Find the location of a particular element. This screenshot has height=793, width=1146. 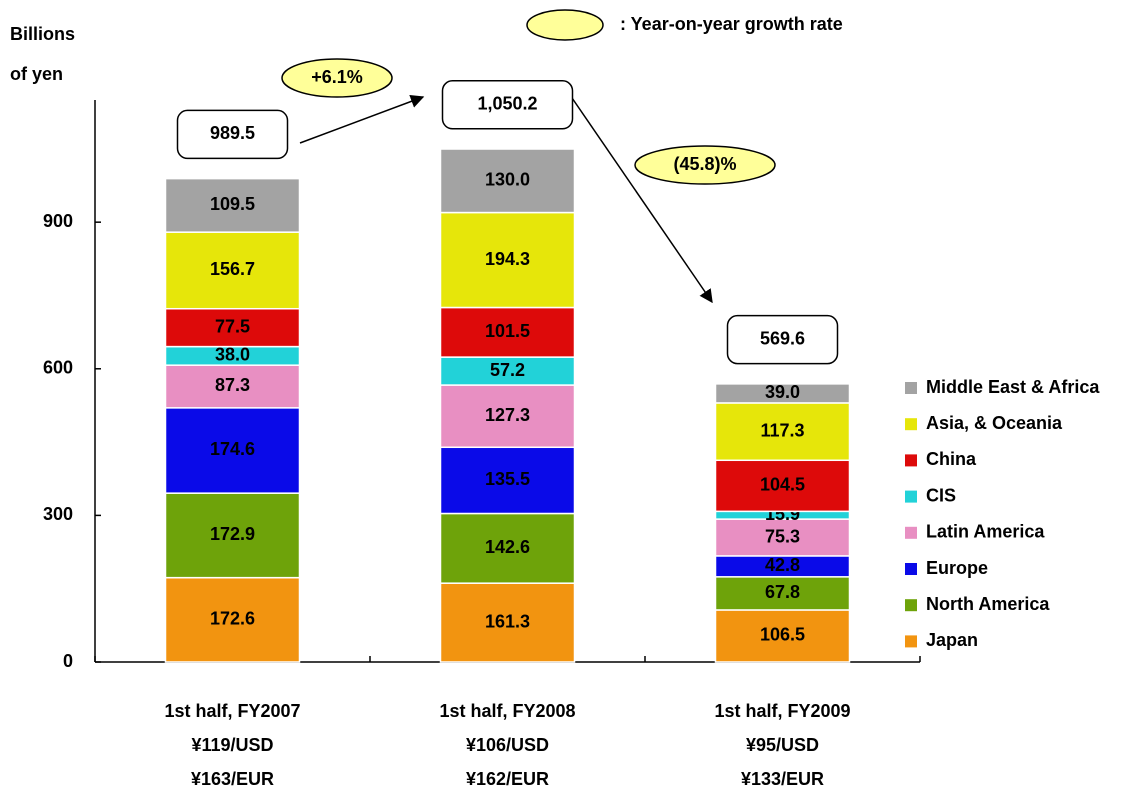

growth-label: (45.8)% is located at coordinates (704, 164).